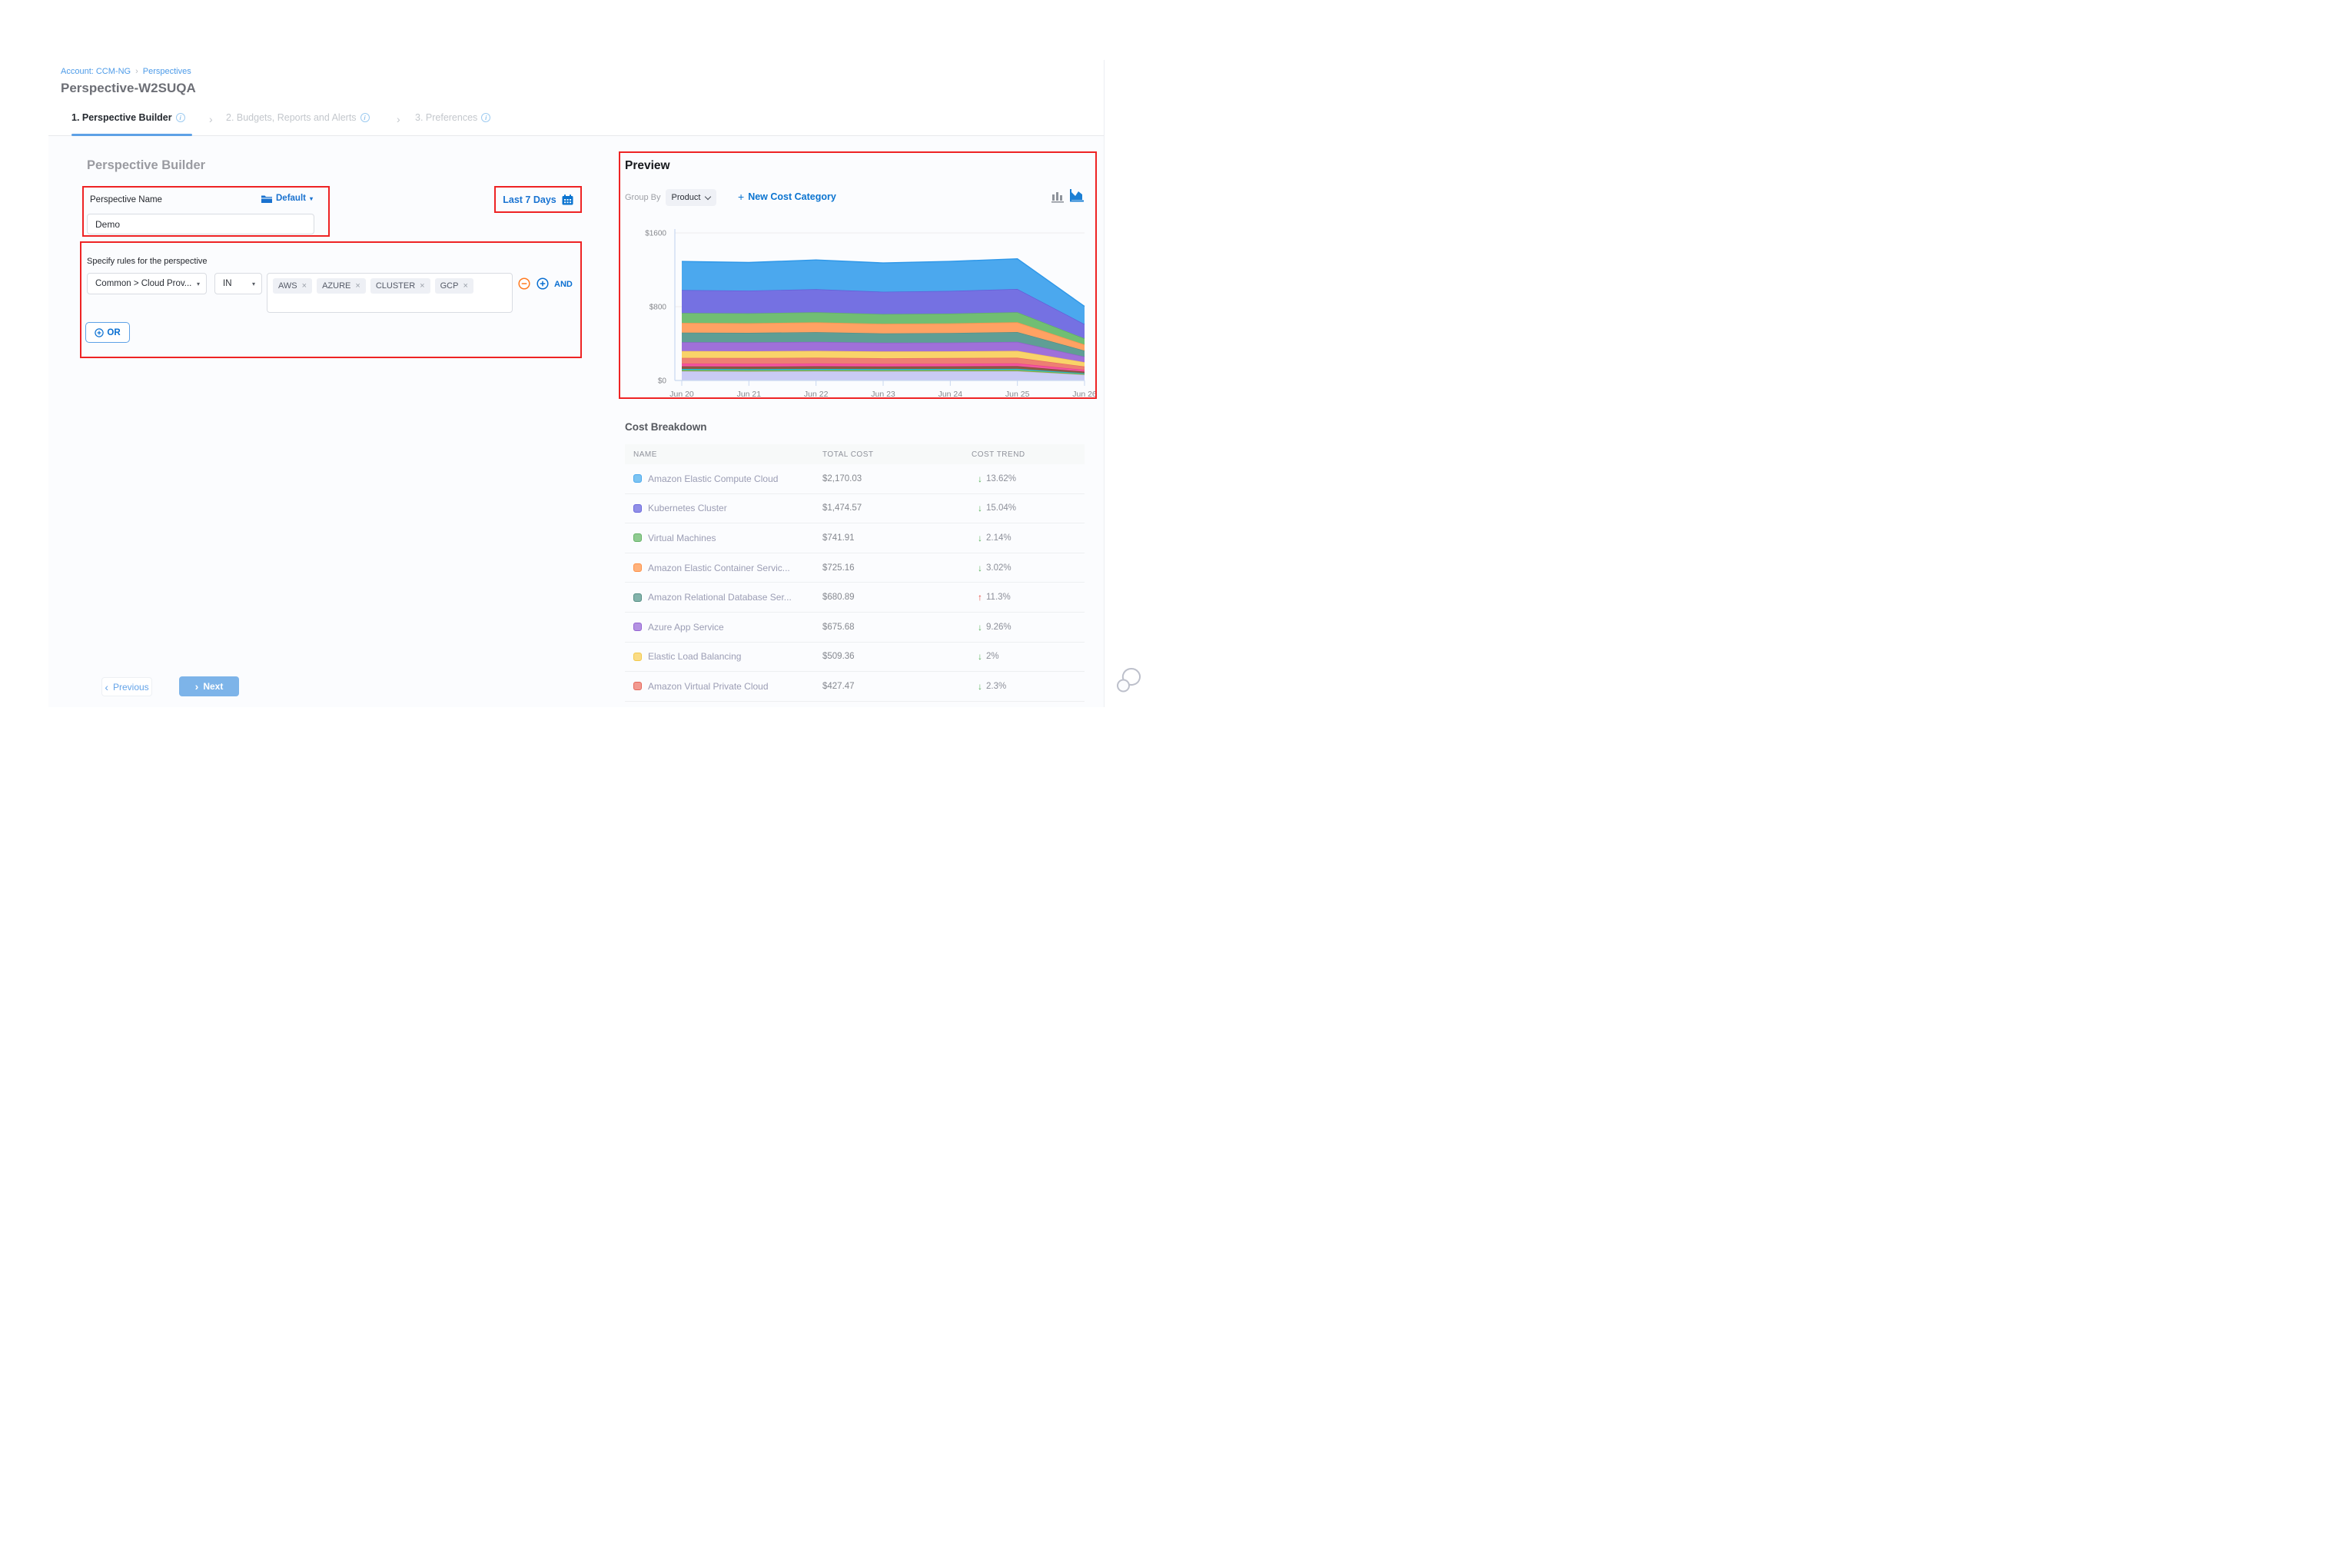 The height and width of the screenshot is (1568, 2352). Describe the element at coordinates (146, 165) in the screenshot. I see `builder-heading: Perspective Builder` at that location.